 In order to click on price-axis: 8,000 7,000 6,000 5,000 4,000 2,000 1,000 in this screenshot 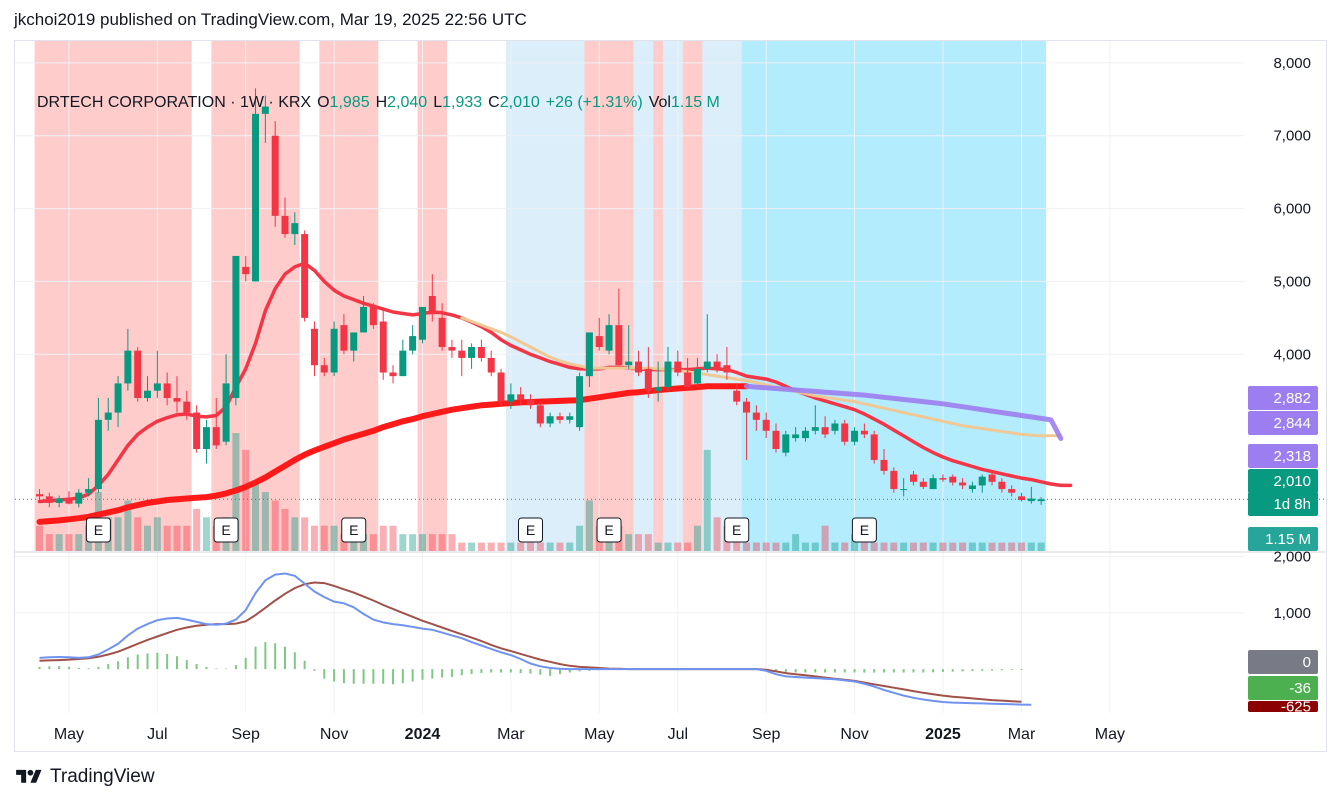, I will do `click(1292, 338)`.